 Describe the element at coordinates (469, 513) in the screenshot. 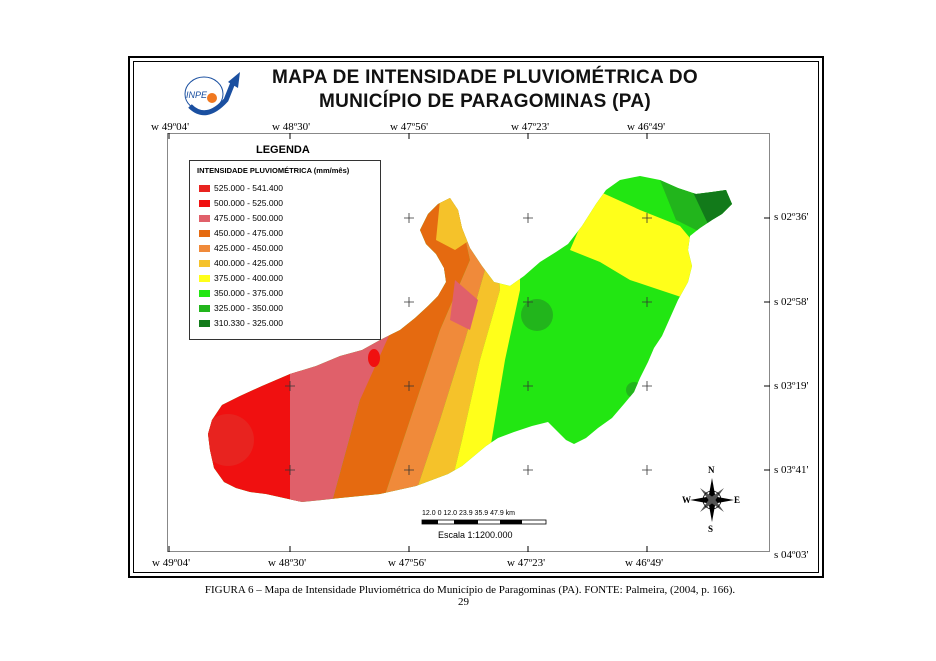

I see `scale-ticks: 12.0 0 12.0 23.9 35.9 47.9 km` at that location.